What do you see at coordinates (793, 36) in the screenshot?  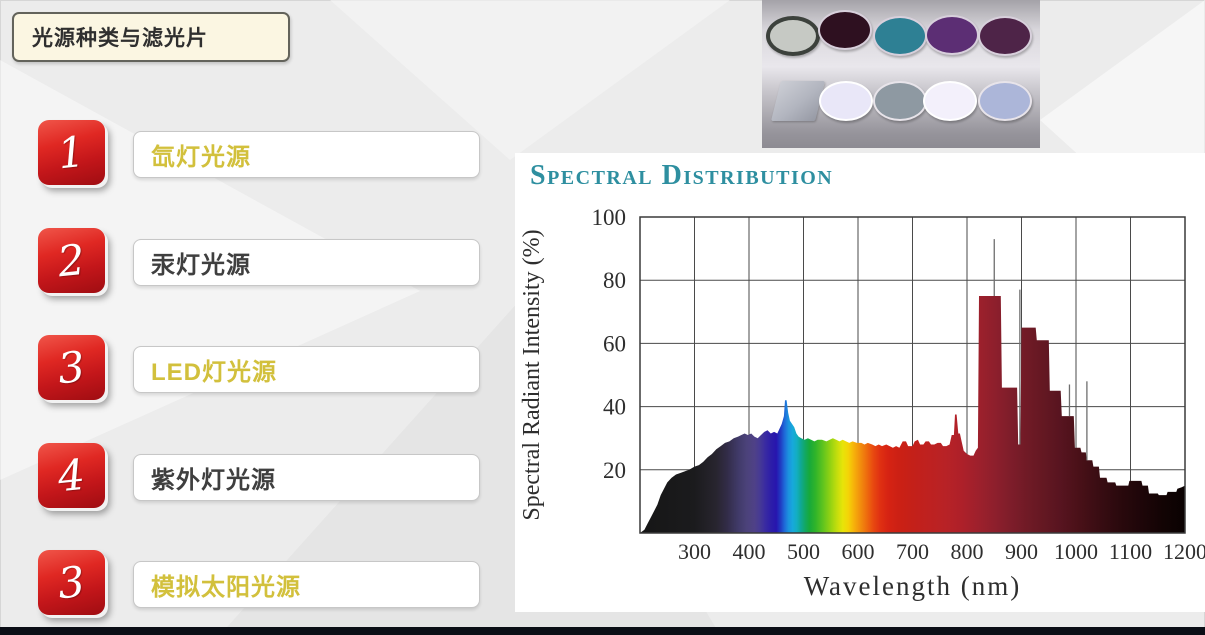 I see `gray-ringed-filter` at bounding box center [793, 36].